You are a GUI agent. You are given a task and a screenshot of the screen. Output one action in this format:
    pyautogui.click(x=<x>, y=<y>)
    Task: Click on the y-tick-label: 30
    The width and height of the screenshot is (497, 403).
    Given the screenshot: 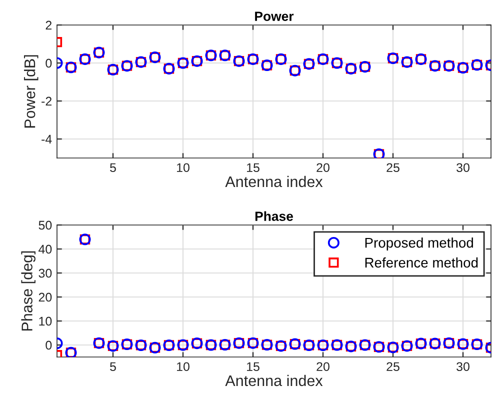 What is the action you would take?
    pyautogui.click(x=45, y=273)
    